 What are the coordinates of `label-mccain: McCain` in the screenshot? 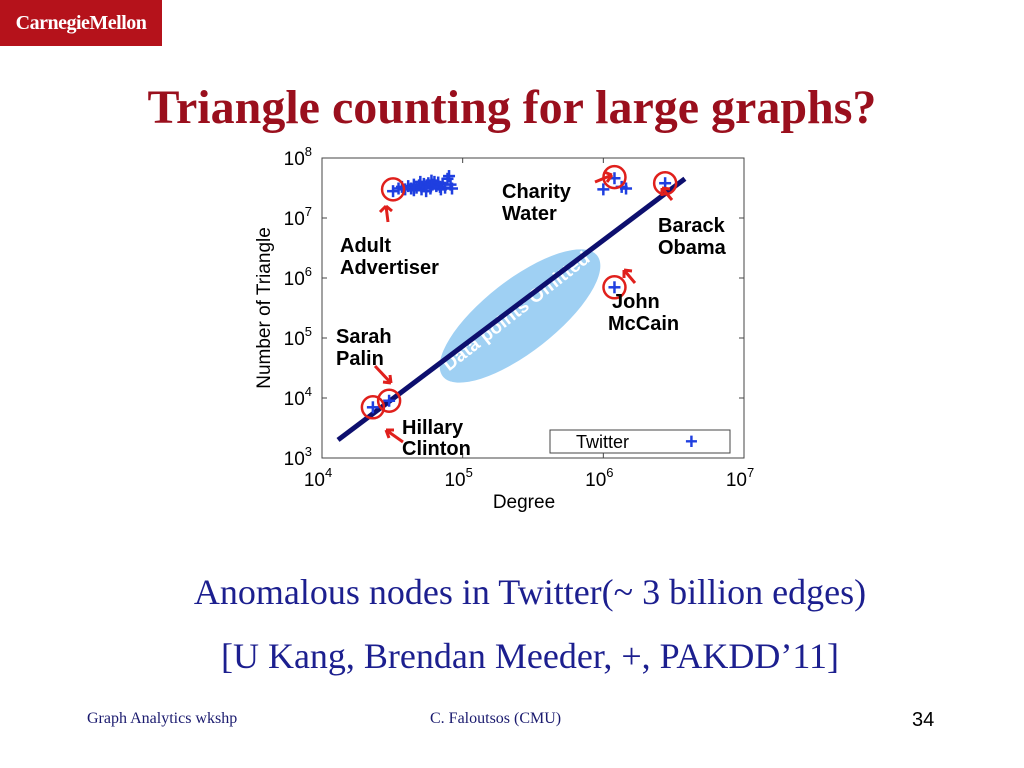 It's located at (643, 324).